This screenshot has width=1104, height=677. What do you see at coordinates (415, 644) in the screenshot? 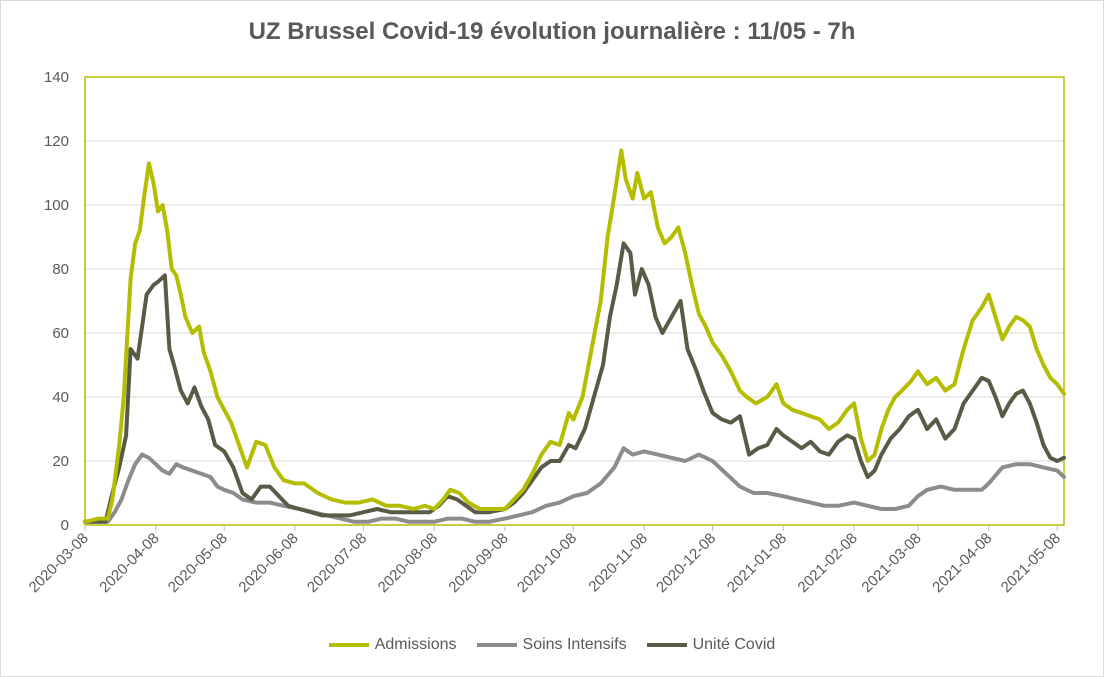
I see `legend-label-admissions: Admissions` at bounding box center [415, 644].